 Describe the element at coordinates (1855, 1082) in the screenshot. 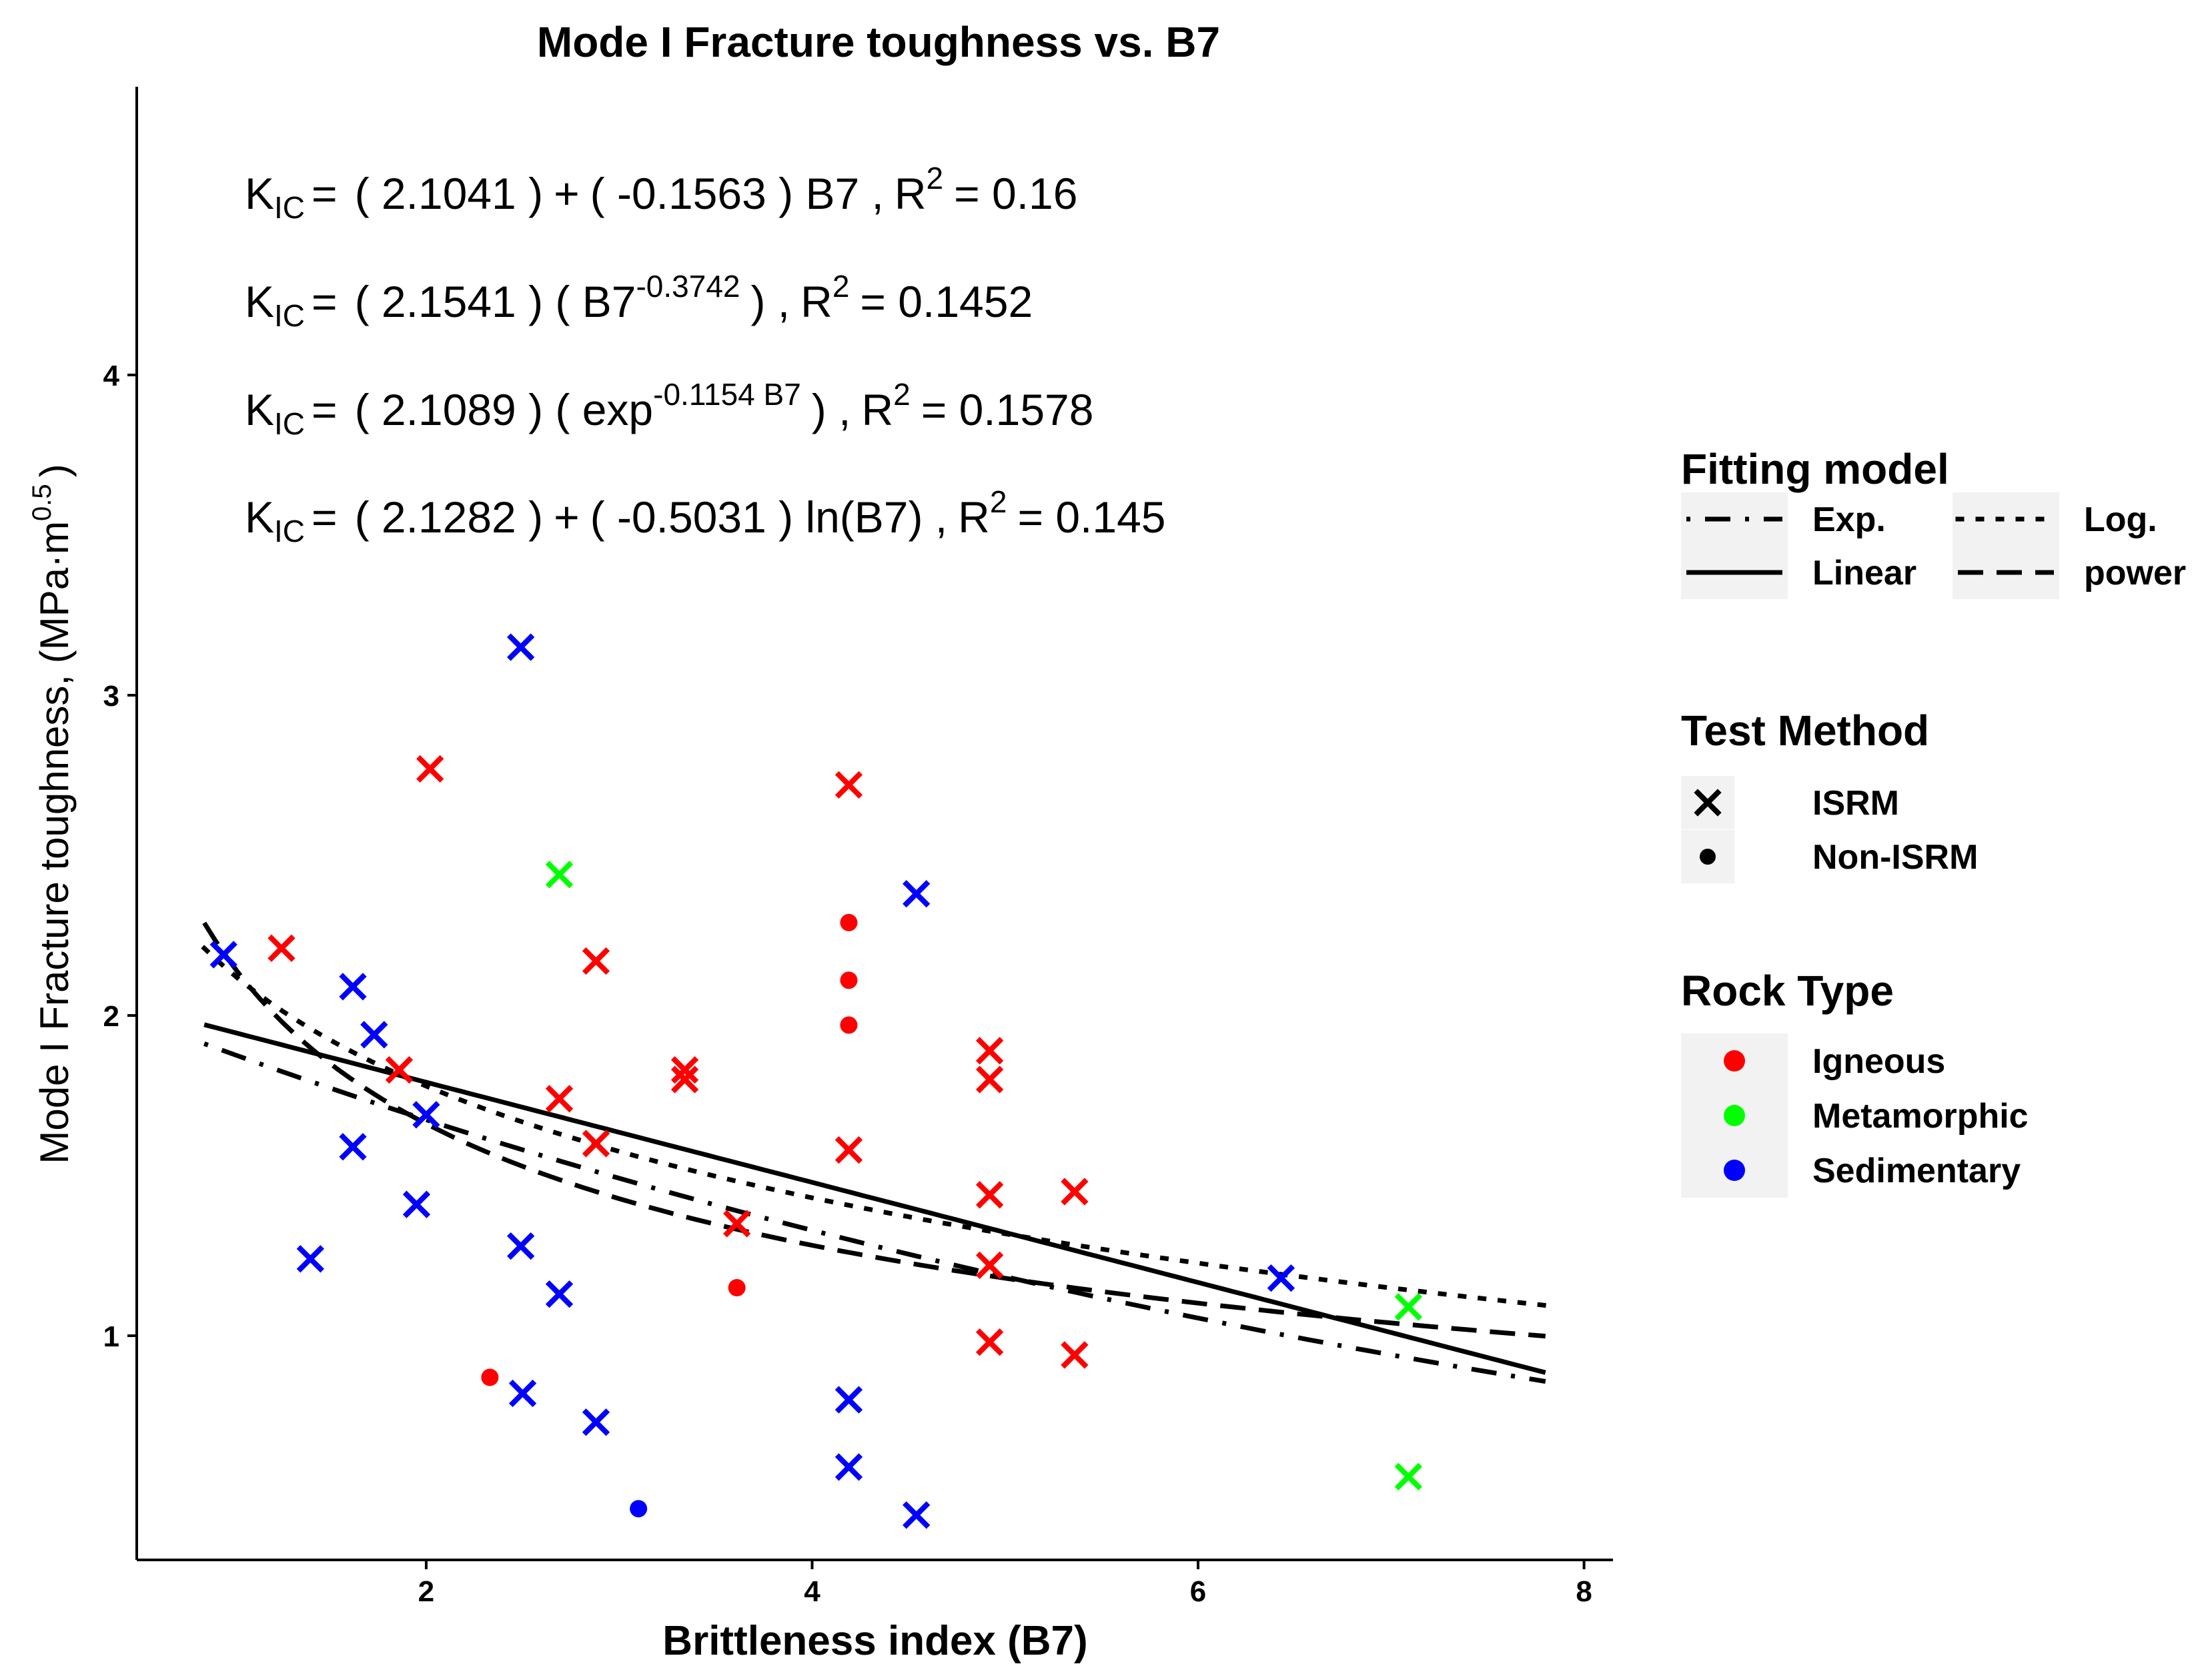

I see `legend-rock-type: Rock Type Igneous Metamorphic Sedimentary` at that location.